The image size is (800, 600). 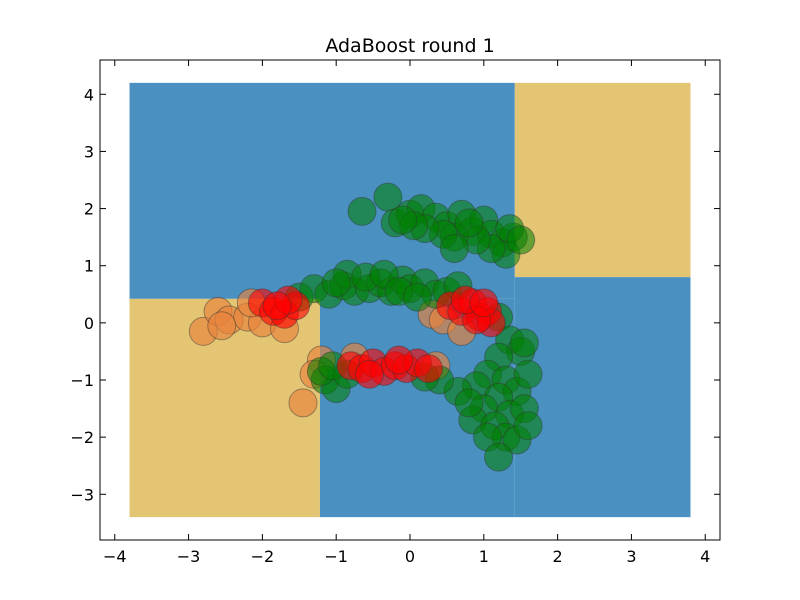 I want to click on x-tick-label: −1, so click(x=336, y=556).